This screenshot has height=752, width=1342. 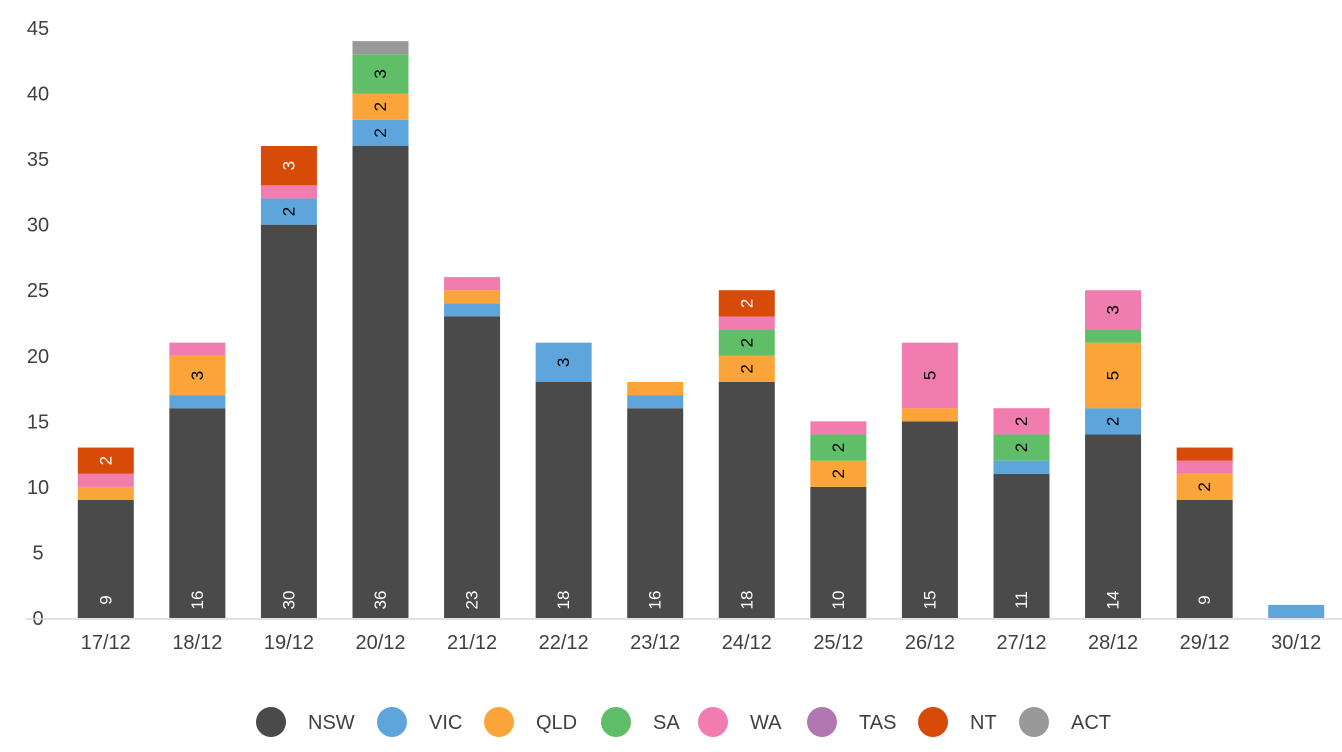 I want to click on legend-label: TAS, so click(x=877, y=723).